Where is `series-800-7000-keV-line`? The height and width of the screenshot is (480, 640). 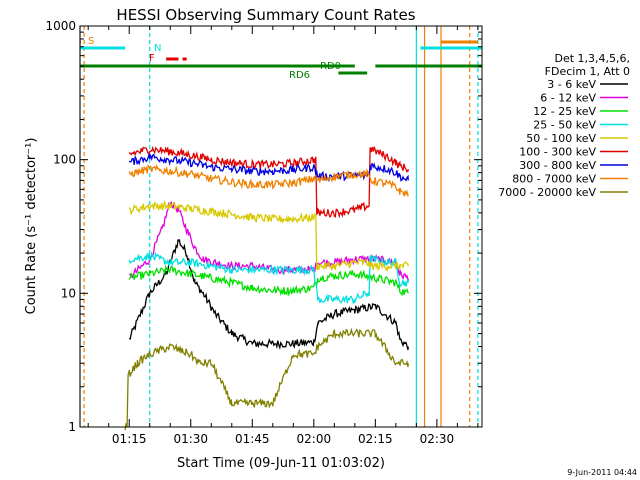
series-800-7000-keV-line is located at coordinates (268, 180).